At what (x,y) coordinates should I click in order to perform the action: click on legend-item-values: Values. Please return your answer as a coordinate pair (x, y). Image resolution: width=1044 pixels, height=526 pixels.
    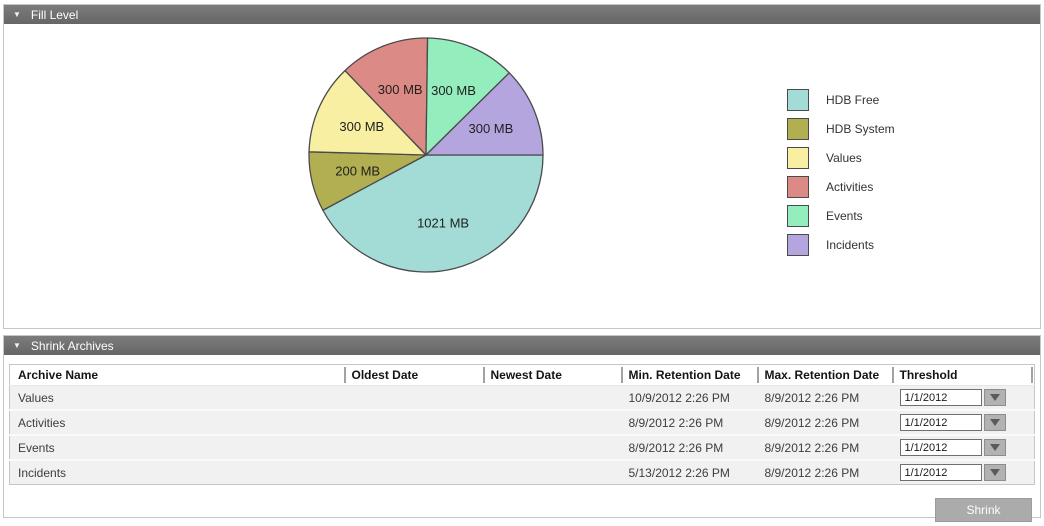
    Looking at the image, I should click on (841, 158).